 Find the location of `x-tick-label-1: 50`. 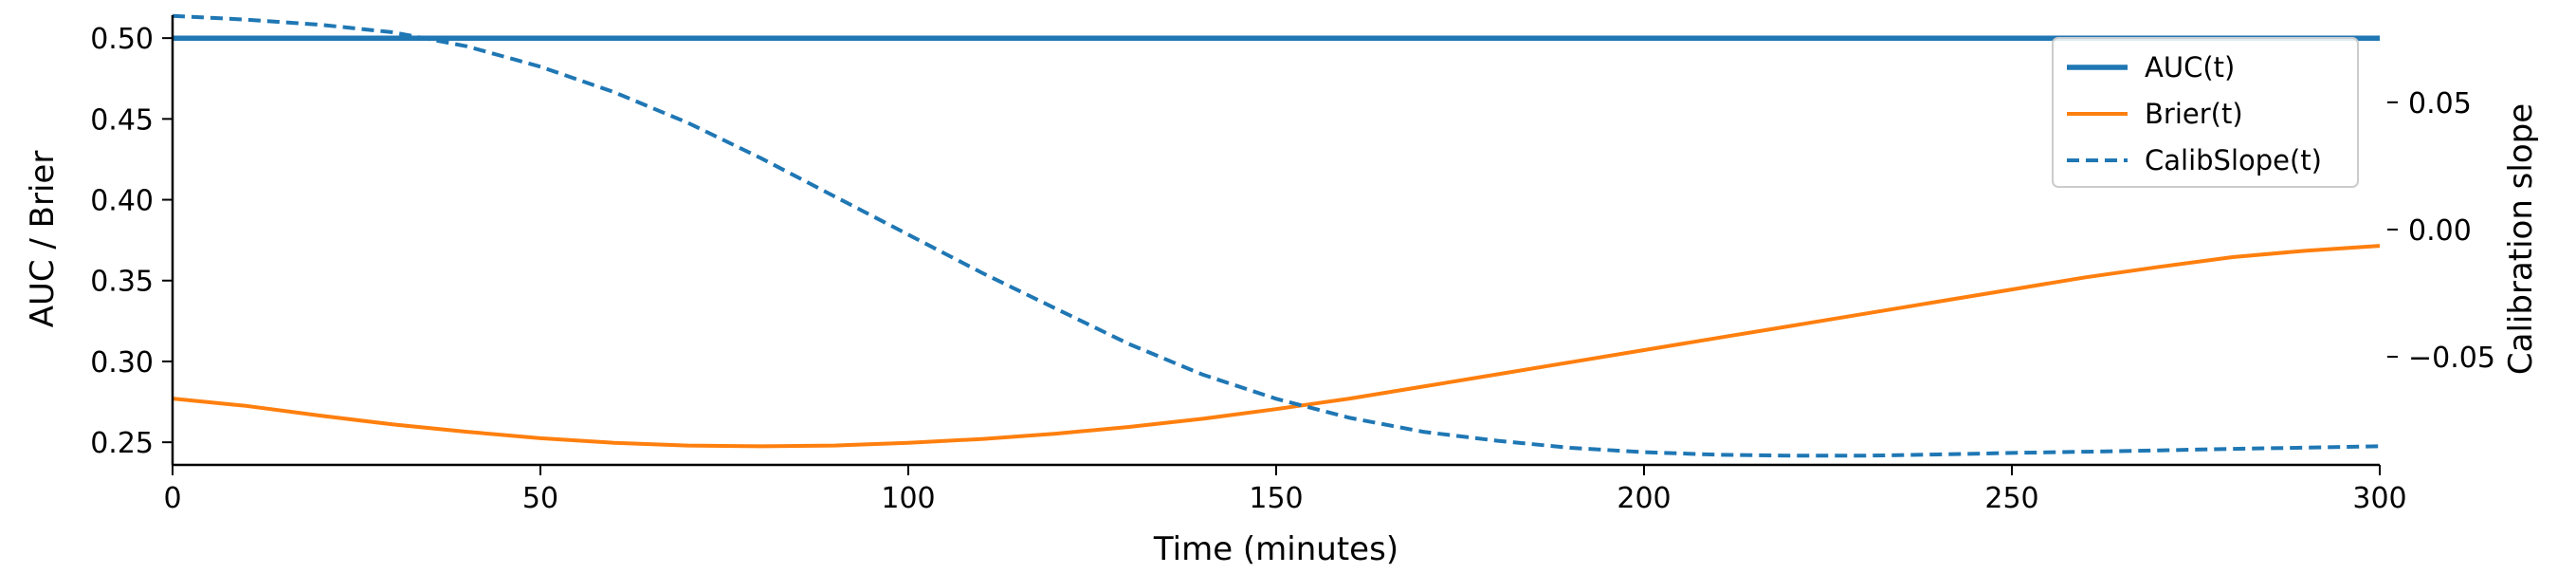

x-tick-label-1: 50 is located at coordinates (540, 498).